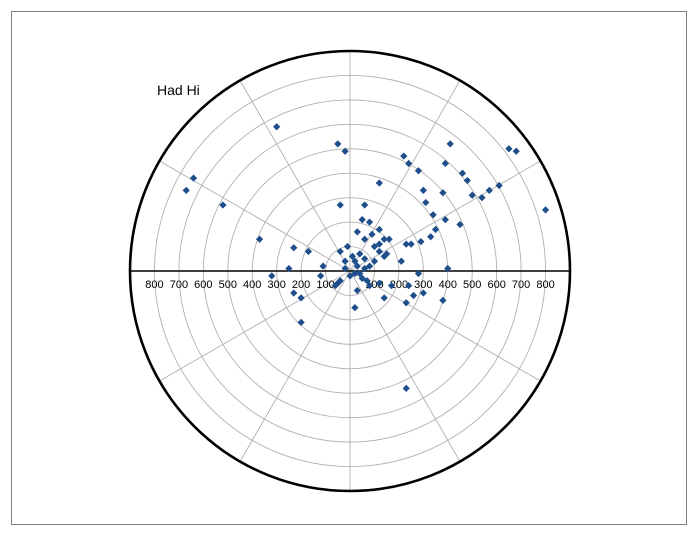 This screenshot has width=700, height=538. I want to click on tick-label-right: 200, so click(399, 285).